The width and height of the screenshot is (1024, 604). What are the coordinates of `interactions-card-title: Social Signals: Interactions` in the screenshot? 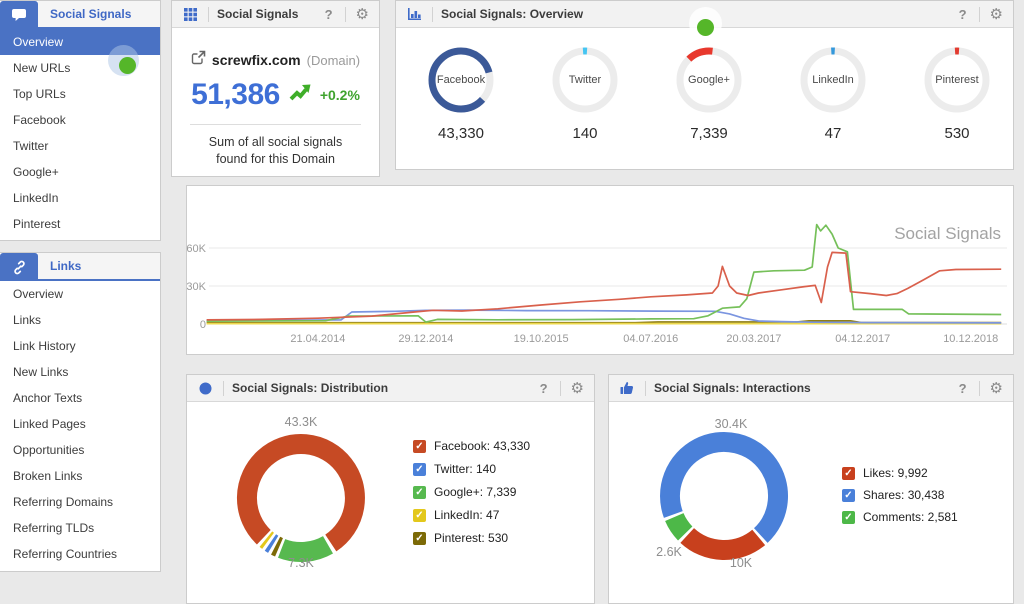 It's located at (732, 388).